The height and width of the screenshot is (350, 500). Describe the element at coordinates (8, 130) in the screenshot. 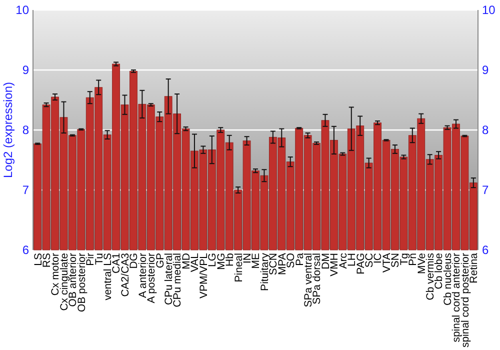

I see `y-axis-title: Log2 (expression)` at that location.